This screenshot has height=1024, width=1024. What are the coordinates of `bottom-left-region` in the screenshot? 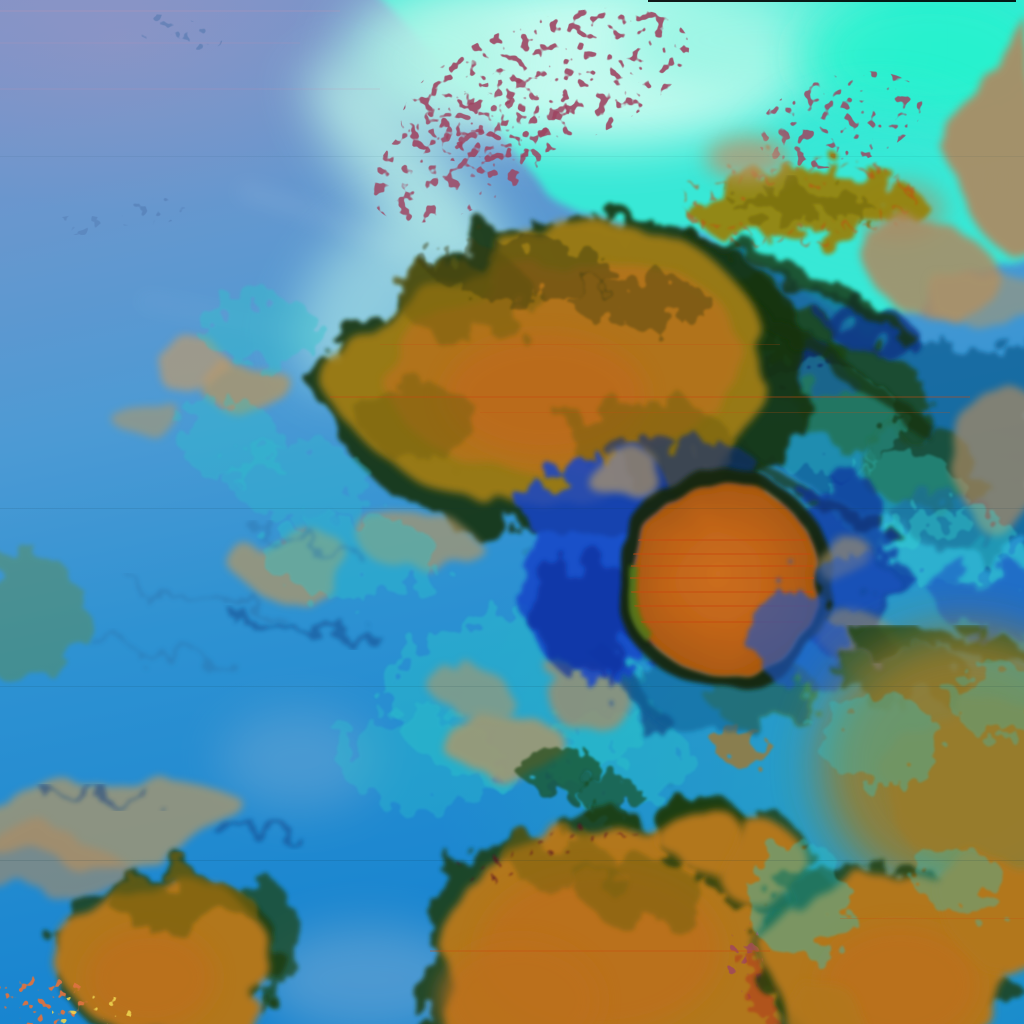 It's located at (151, 902).